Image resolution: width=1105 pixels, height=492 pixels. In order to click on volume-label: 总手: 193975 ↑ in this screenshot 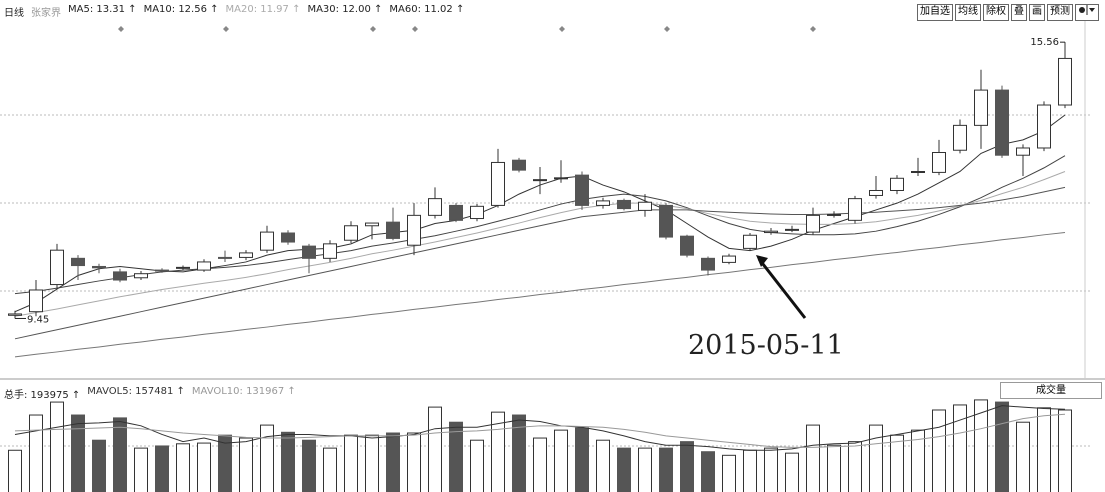, I will do `click(42, 395)`.